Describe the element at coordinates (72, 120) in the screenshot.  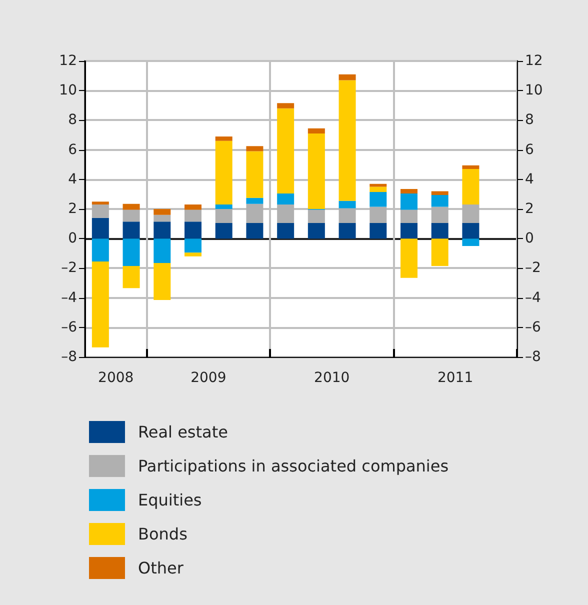
I see `y-tick-label: 8` at that location.